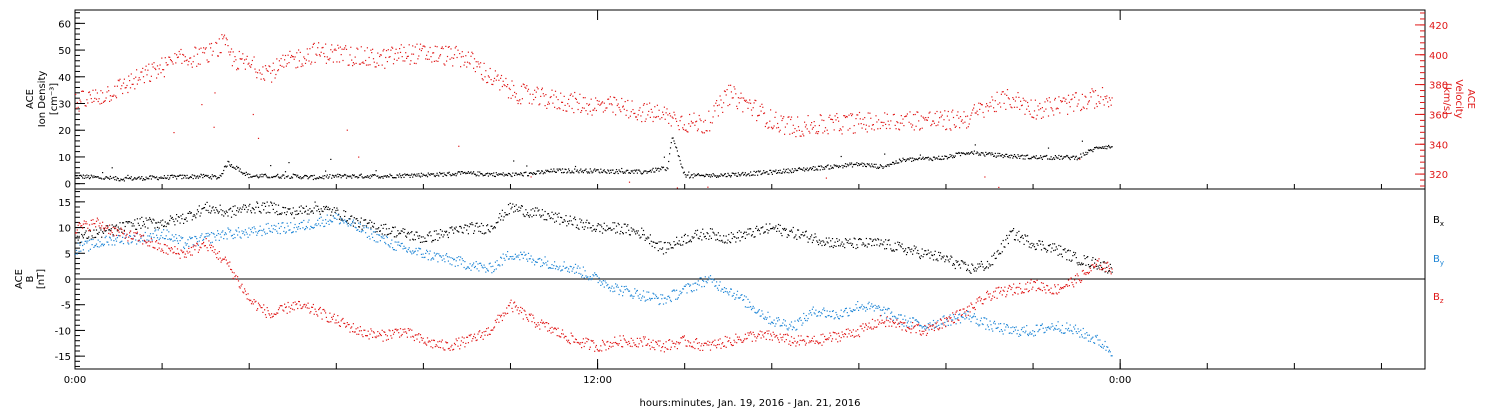 This screenshot has height=410, width=1500. What do you see at coordinates (64, 158) in the screenshot?
I see `density-tick-label: 10` at bounding box center [64, 158].